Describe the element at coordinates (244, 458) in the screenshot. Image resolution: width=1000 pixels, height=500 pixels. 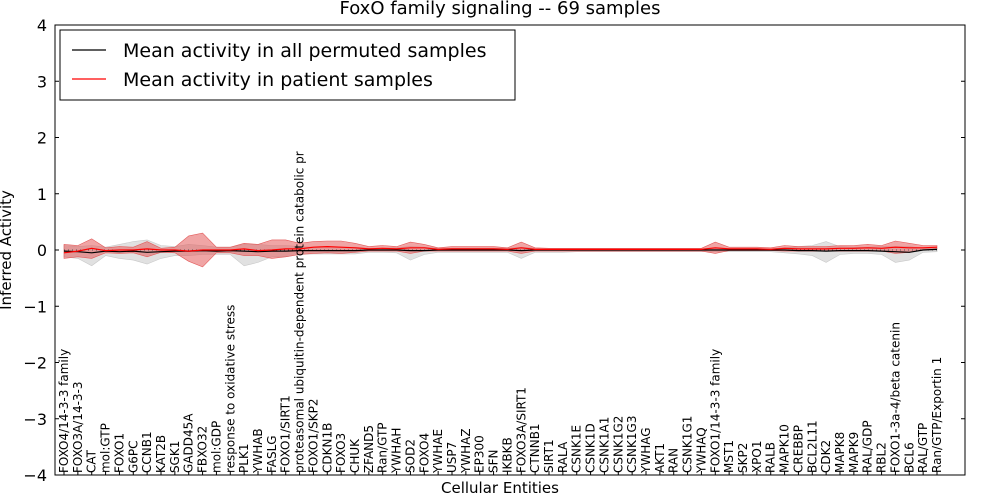
I see `x-tick-label: PLK1` at that location.